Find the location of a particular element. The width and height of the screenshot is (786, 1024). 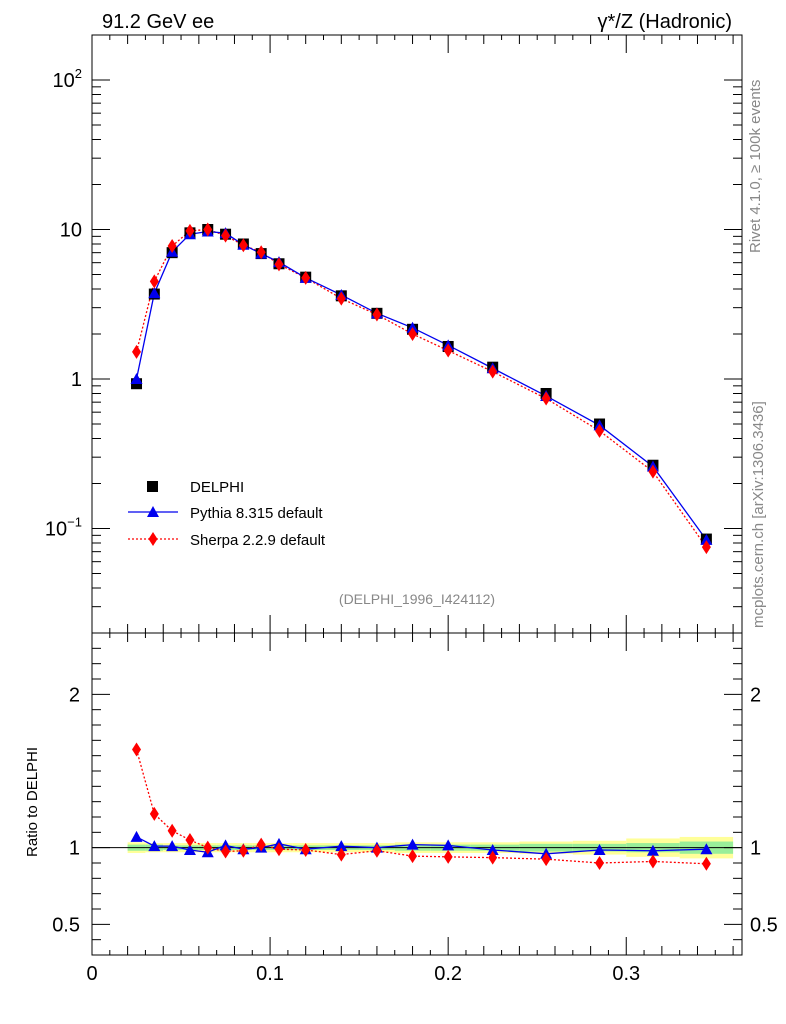

ratio-y-axis-label: Ratio to DELPHI is located at coordinates (32, 802).